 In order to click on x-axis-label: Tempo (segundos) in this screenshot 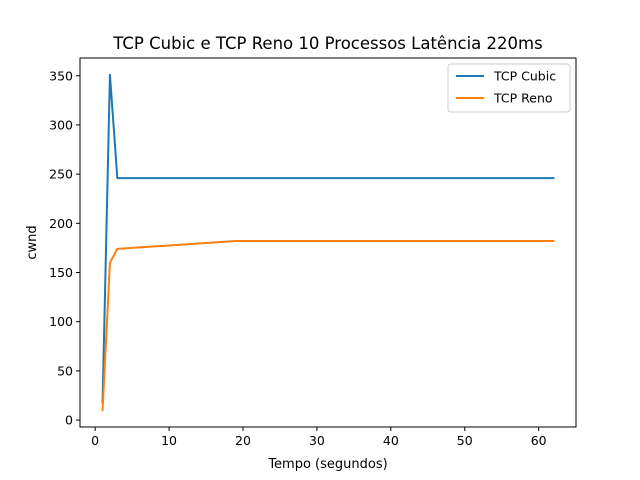, I will do `click(327, 464)`.